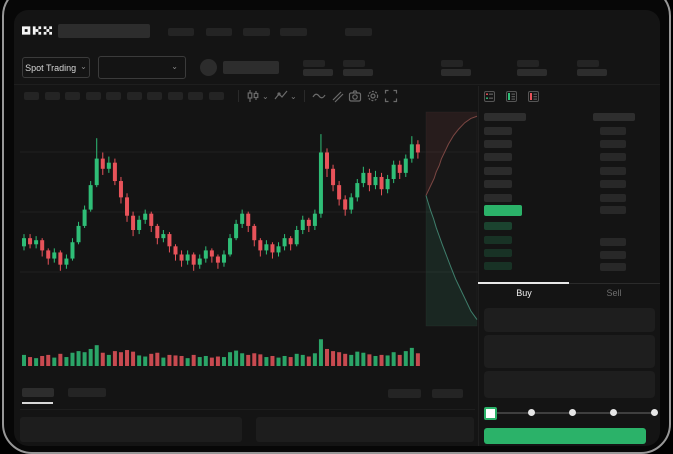 This screenshot has height=454, width=673. Describe the element at coordinates (87, 392) in the screenshot. I see `bottom-tab-history` at that location.